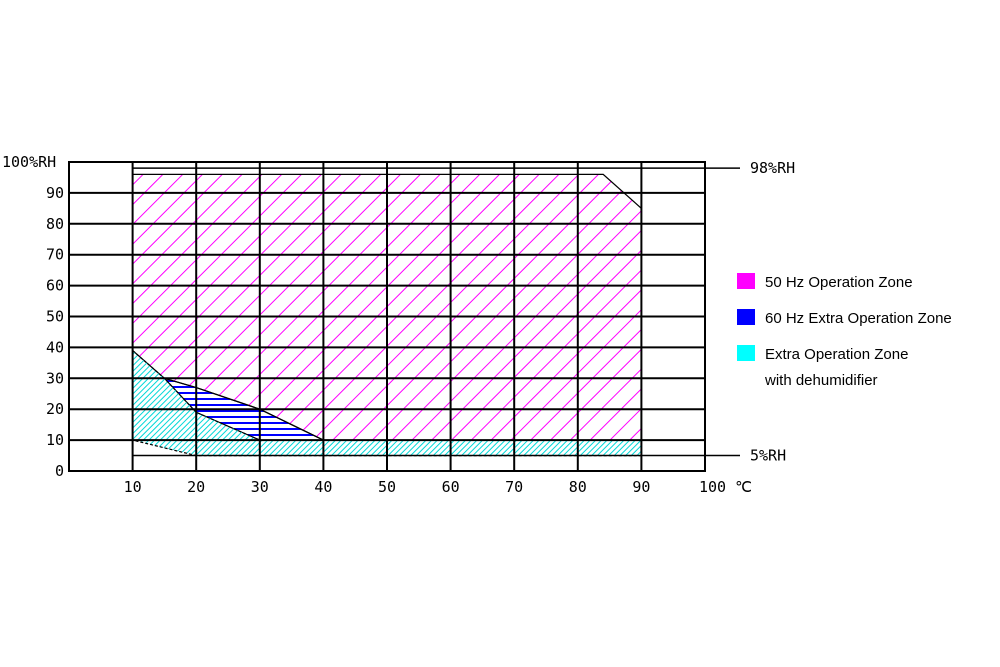  Describe the element at coordinates (55, 224) in the screenshot. I see `y-tick-label: 80` at that location.